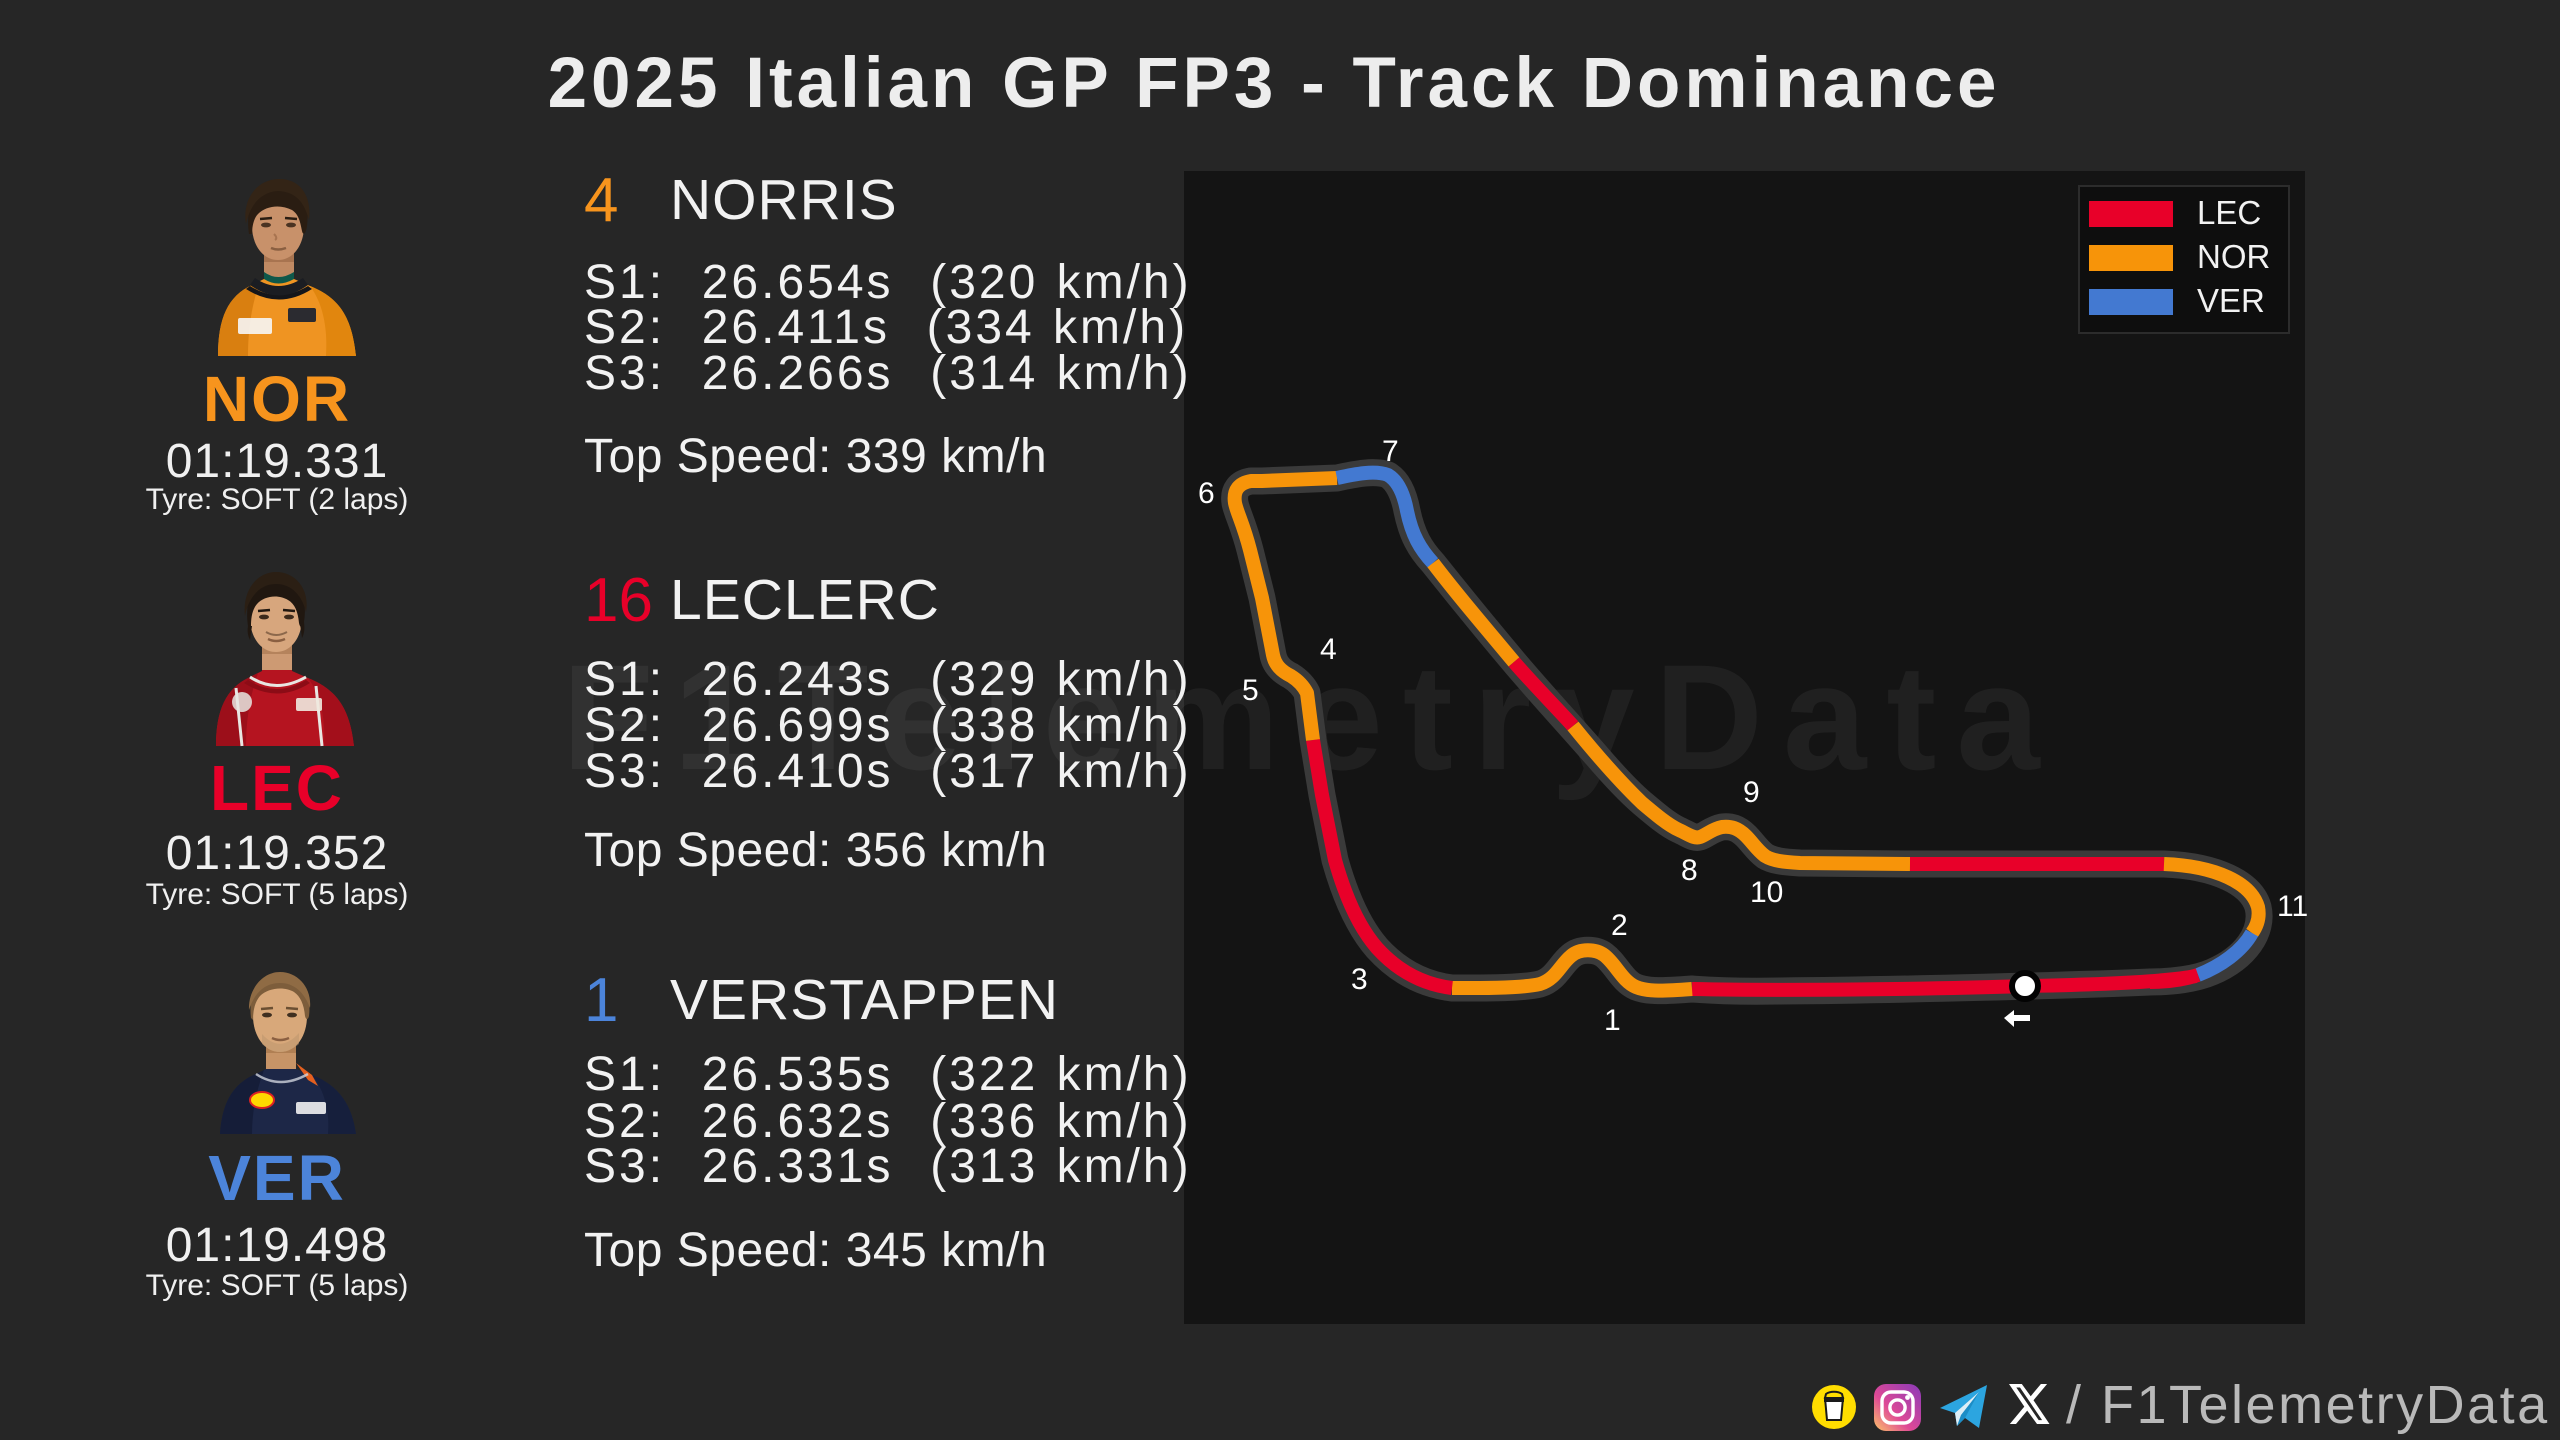 This screenshot has width=2560, height=1440. I want to click on svg-text: 3, so click(1359, 979).